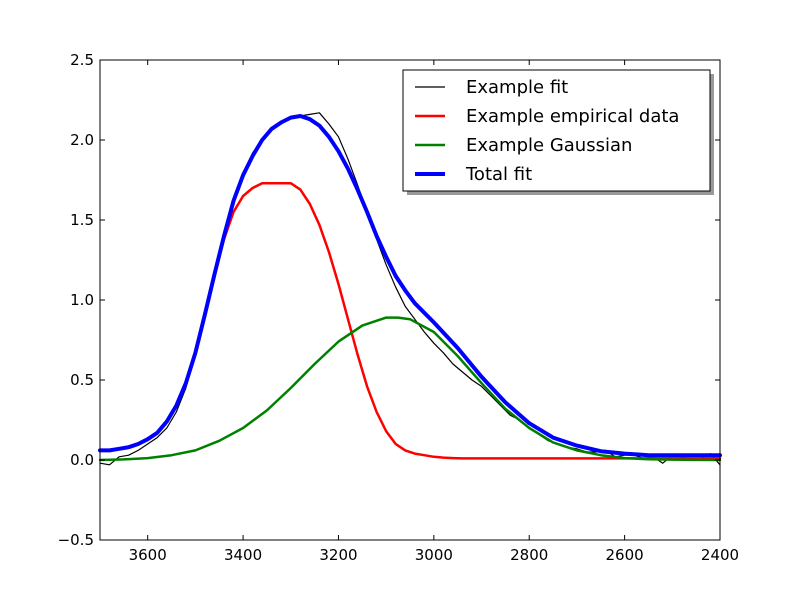 The height and width of the screenshot is (600, 800). I want to click on x-tick-label: 2400, so click(720, 555).